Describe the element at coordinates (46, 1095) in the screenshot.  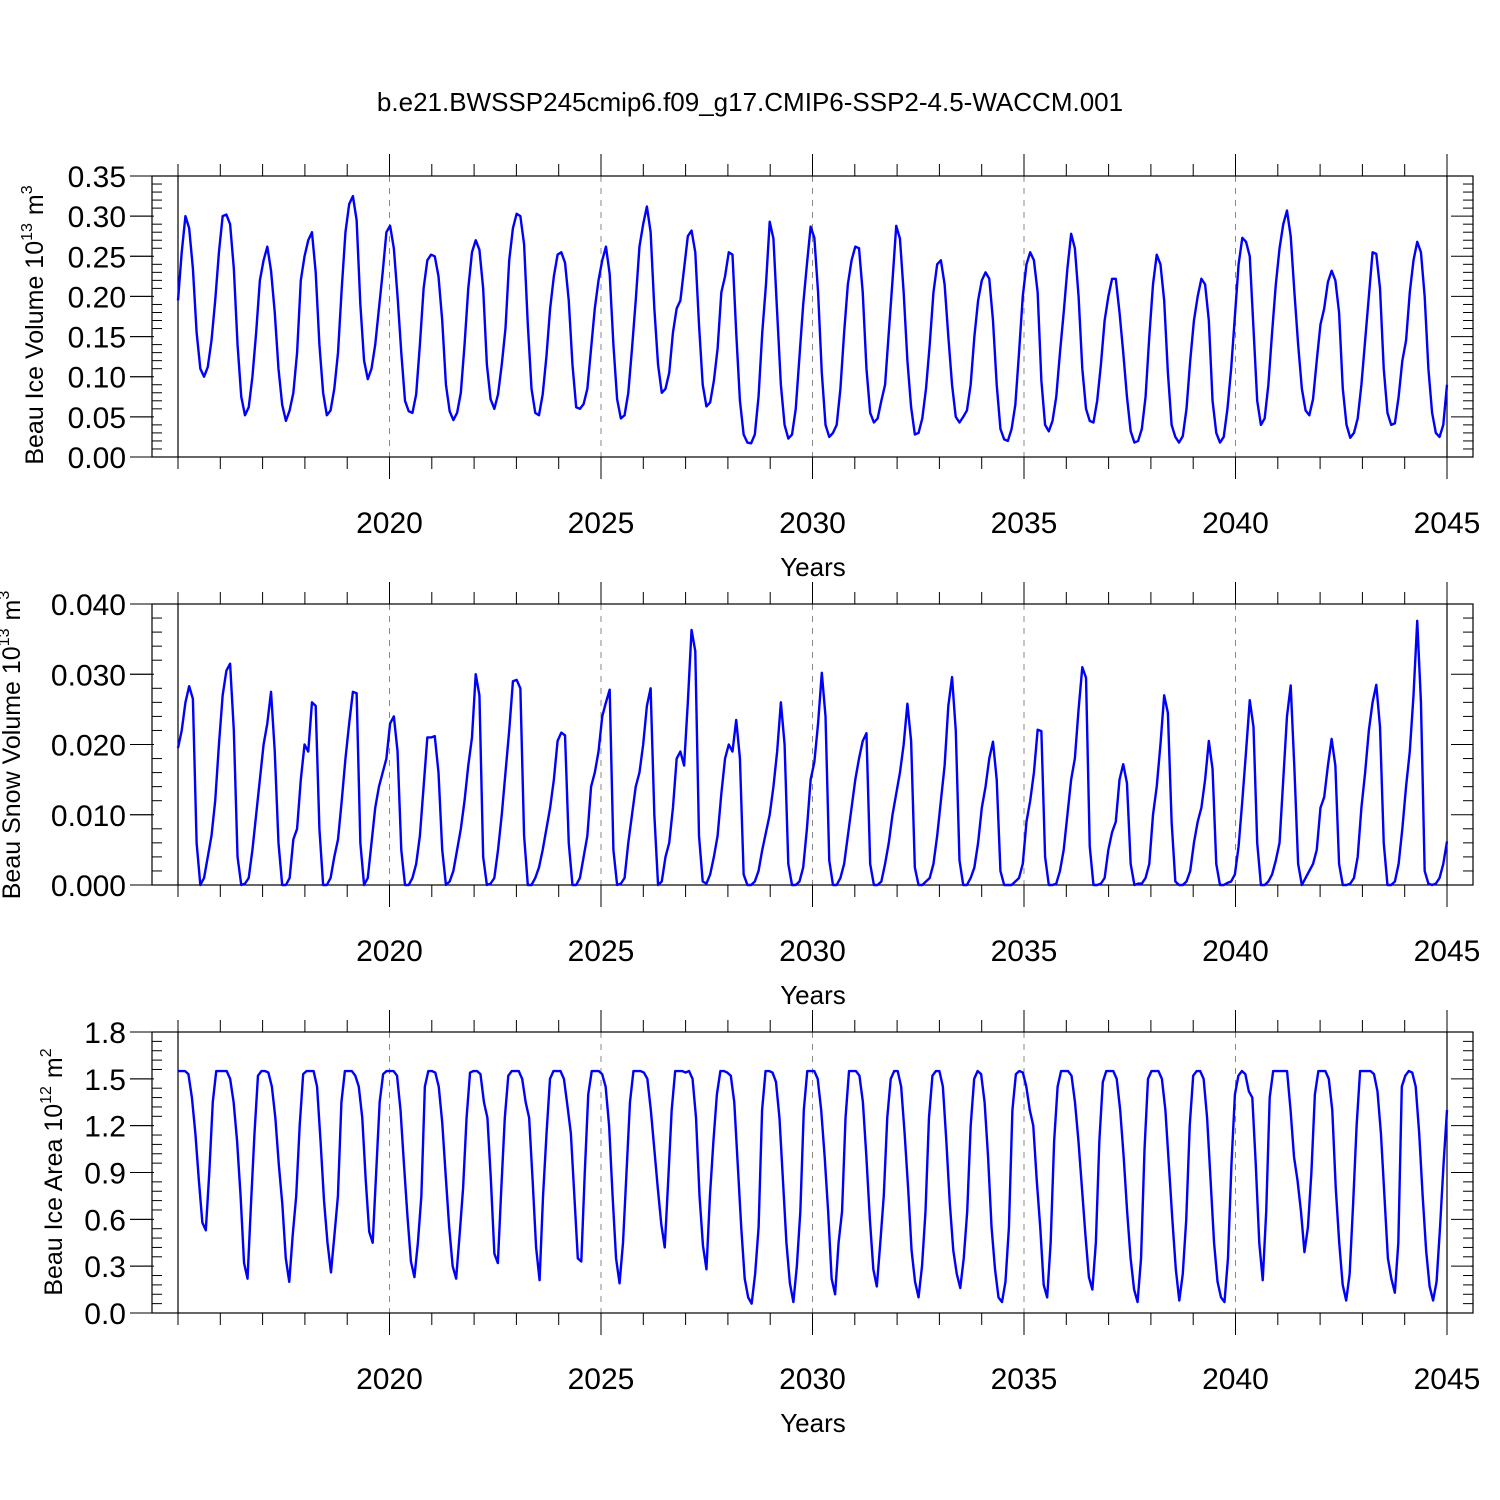
I see `chart-2-ylabel-exp: 12` at that location.